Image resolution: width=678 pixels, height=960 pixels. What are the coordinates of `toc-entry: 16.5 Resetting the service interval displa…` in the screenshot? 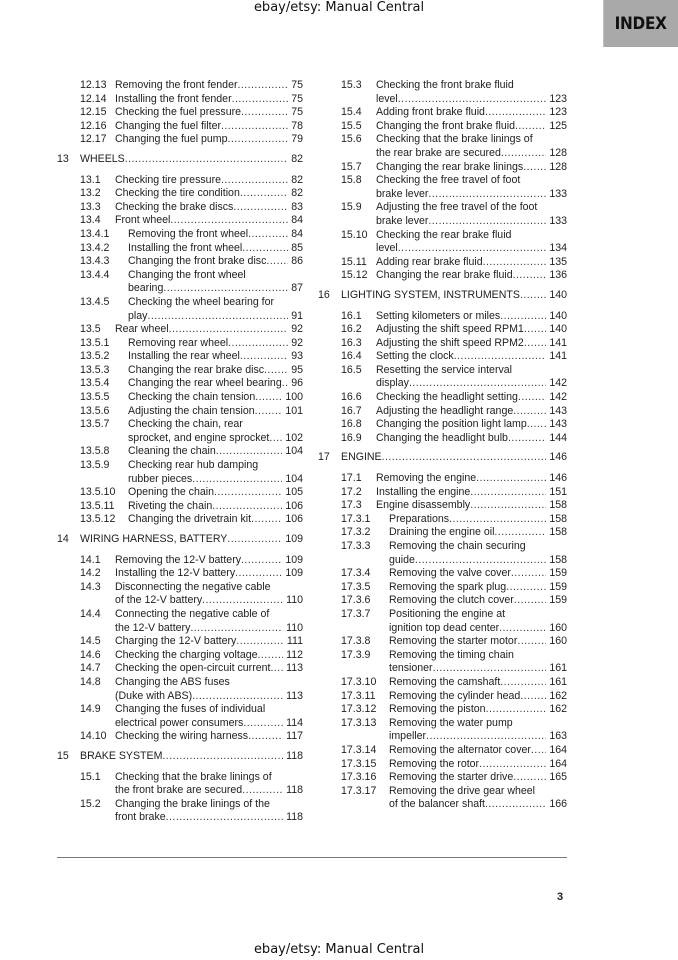 It's located at (442, 377).